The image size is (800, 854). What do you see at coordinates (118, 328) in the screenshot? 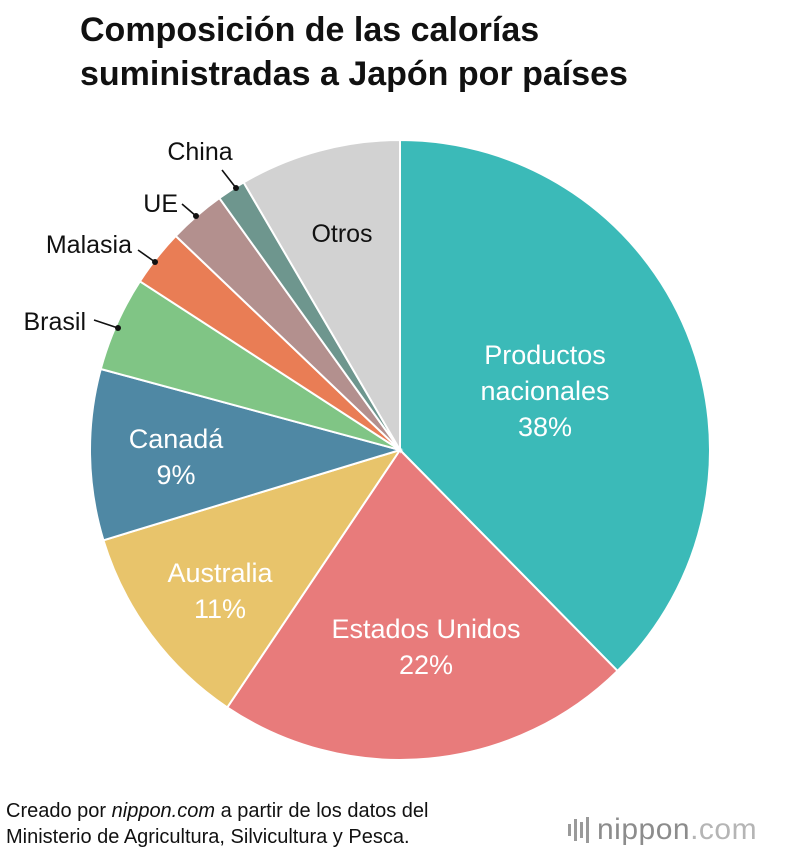
I see `leader-dot-brasil` at bounding box center [118, 328].